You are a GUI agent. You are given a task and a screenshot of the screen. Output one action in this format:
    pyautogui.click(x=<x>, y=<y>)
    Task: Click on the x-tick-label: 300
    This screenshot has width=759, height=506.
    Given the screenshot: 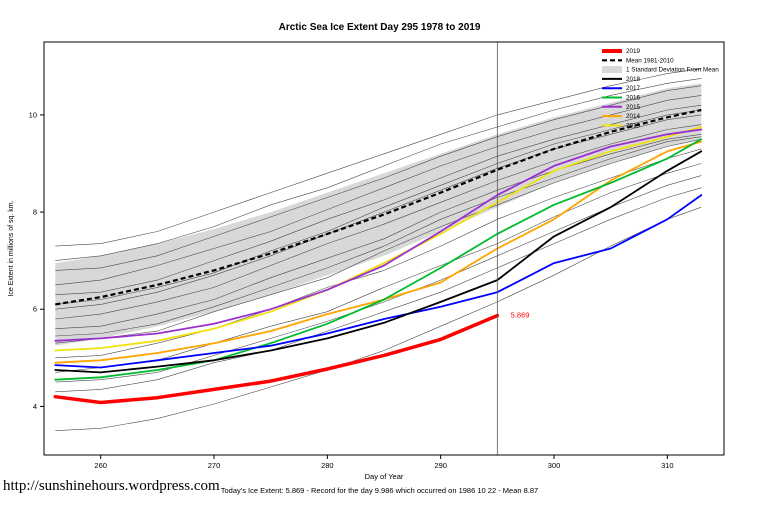 What is the action you would take?
    pyautogui.click(x=554, y=465)
    